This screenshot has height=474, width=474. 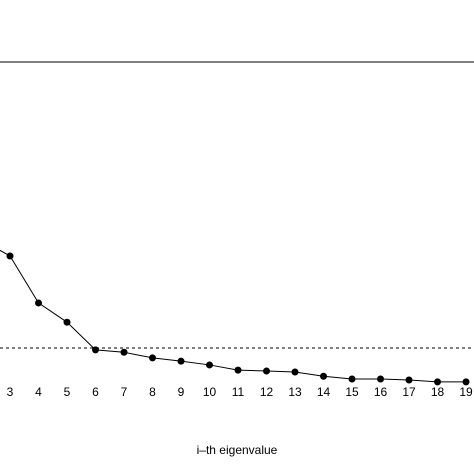 What do you see at coordinates (438, 392) in the screenshot?
I see `x-tick-label: 18` at bounding box center [438, 392].